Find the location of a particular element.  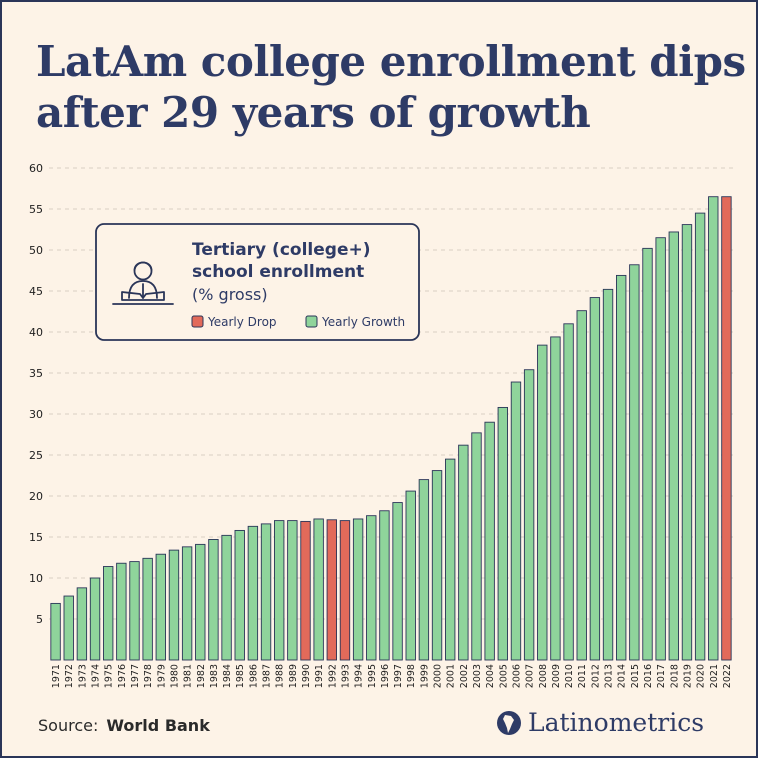

x-tick-label: 2009 is located at coordinates (556, 676).